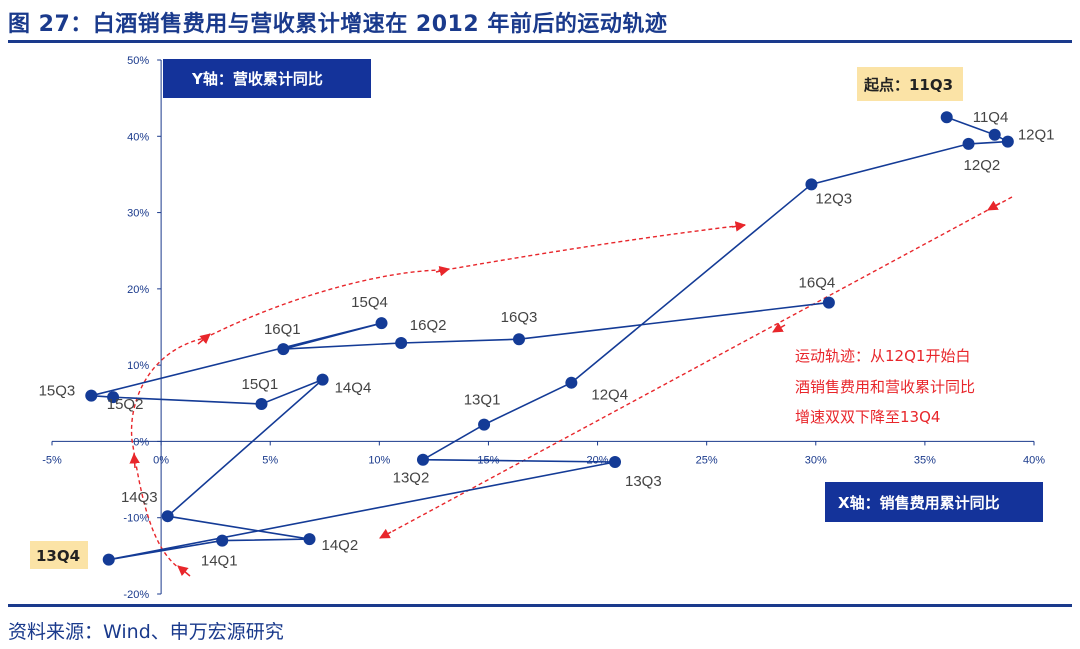 Image resolution: width=1080 pixels, height=649 pixels. What do you see at coordinates (919, 503) in the screenshot?
I see `x-axis-title: X轴：销售费用累计同比` at bounding box center [919, 503].